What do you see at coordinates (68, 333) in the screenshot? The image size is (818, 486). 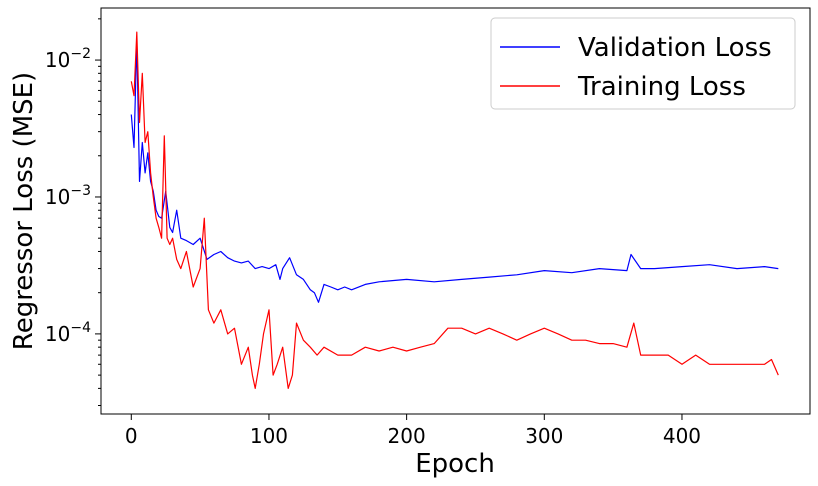 I see `y-tick-label: 10⁻⁴` at bounding box center [68, 333].